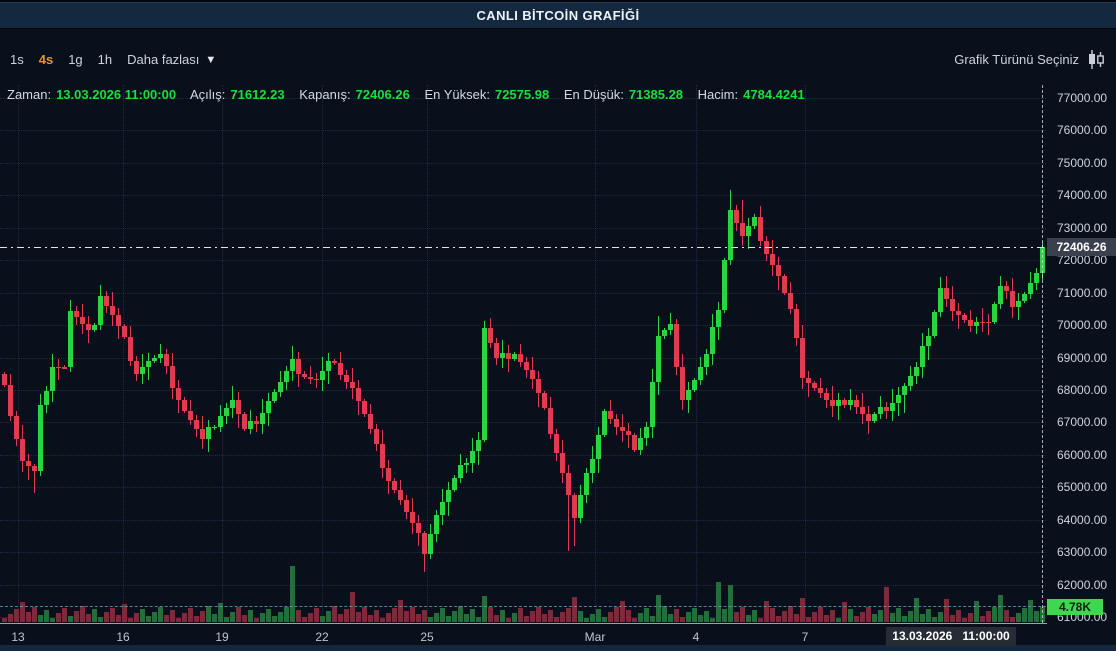 The width and height of the screenshot is (1116, 651). What do you see at coordinates (46, 59) in the screenshot?
I see `timeframe-4s: 4s` at bounding box center [46, 59].